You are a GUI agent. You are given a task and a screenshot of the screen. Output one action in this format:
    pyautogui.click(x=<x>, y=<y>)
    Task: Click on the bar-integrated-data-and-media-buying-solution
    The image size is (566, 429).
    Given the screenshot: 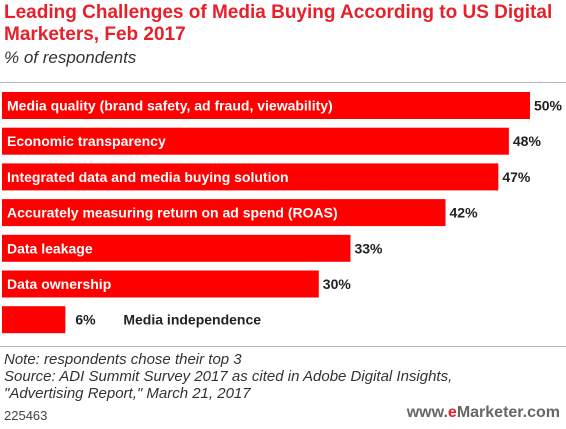 What is the action you would take?
    pyautogui.click(x=250, y=177)
    